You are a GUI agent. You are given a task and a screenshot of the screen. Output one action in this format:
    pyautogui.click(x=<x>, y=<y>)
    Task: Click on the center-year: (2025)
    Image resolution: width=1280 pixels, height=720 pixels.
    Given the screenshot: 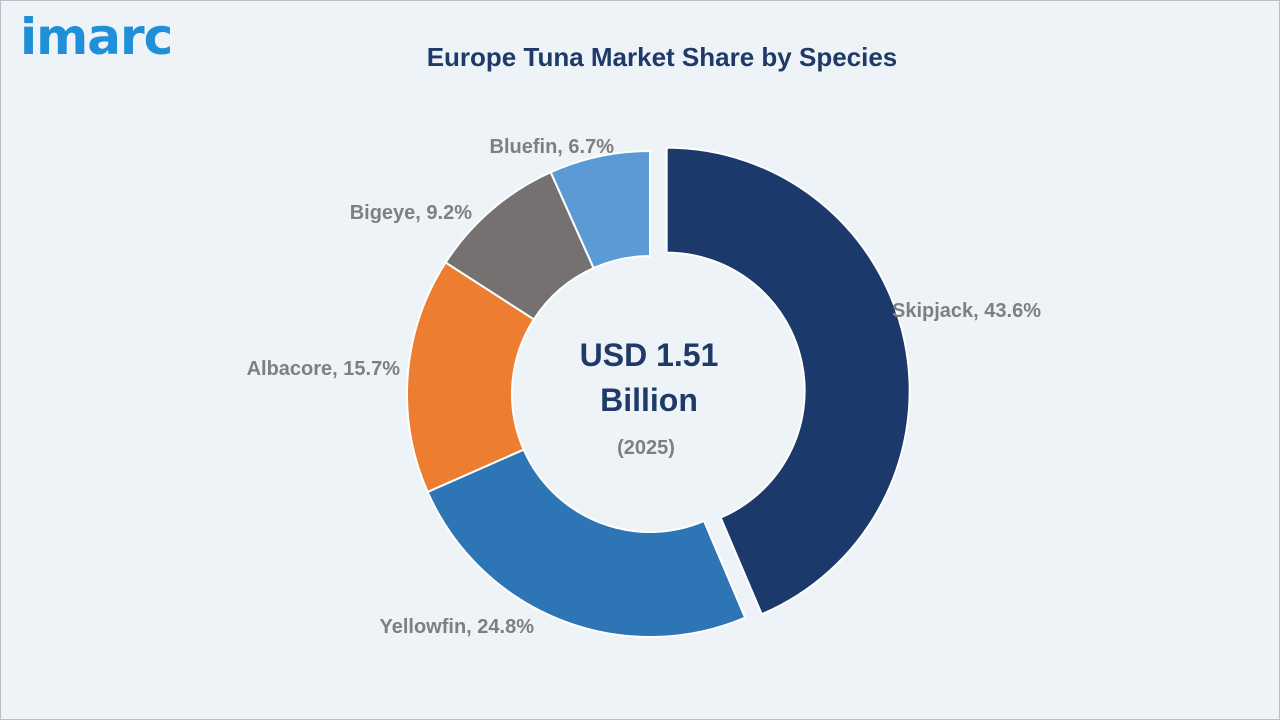 What is the action you would take?
    pyautogui.click(x=646, y=448)
    